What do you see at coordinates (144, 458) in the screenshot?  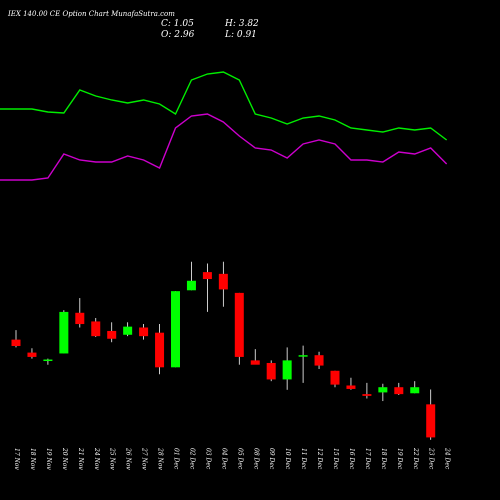 I see `x-tick-label: 27 Nov` at bounding box center [144, 458].